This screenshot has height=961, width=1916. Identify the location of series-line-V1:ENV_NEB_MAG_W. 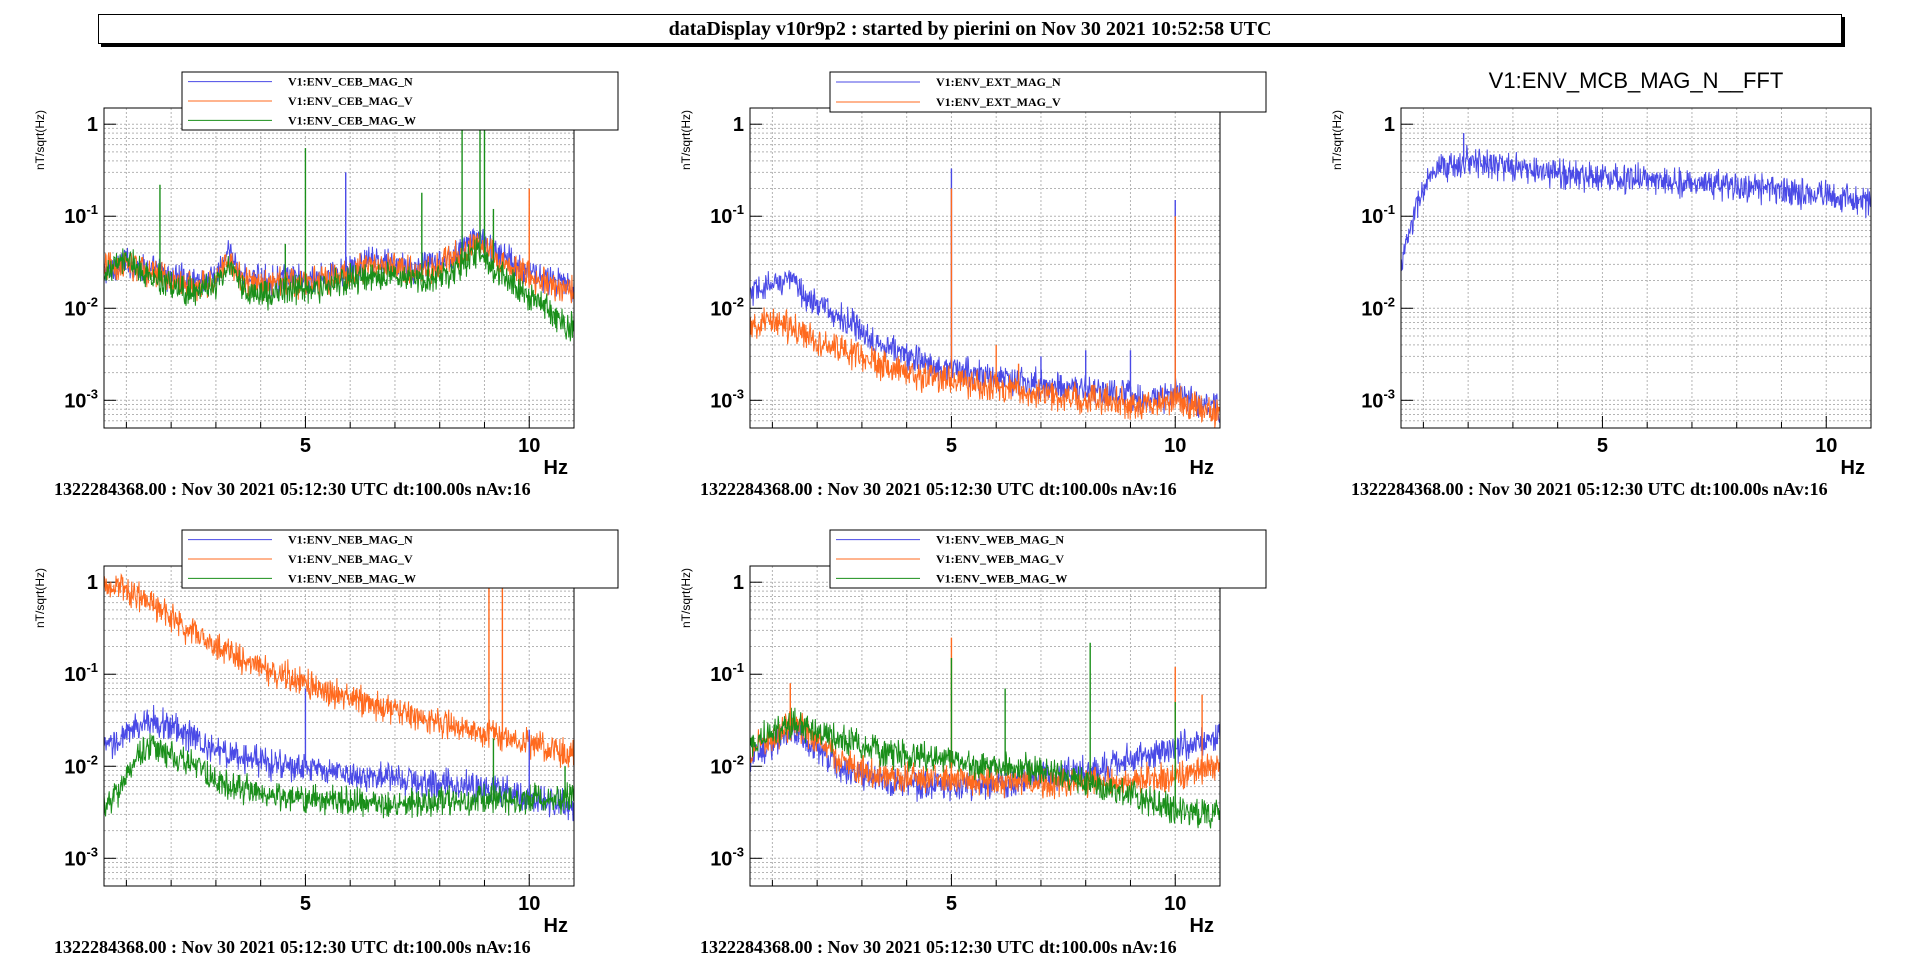
(339, 776).